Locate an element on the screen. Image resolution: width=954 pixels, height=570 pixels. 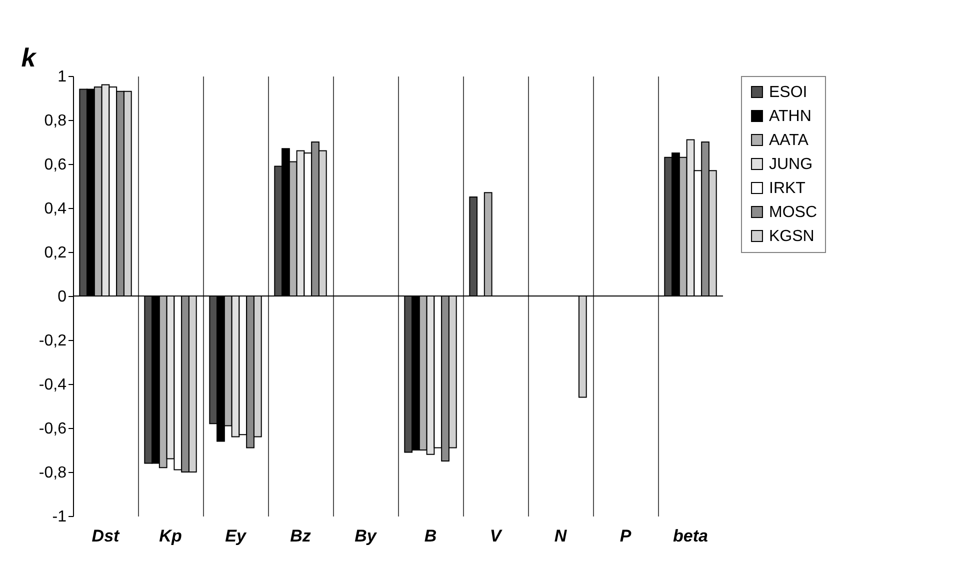
y-tick-label: -0,6 is located at coordinates (52, 429).